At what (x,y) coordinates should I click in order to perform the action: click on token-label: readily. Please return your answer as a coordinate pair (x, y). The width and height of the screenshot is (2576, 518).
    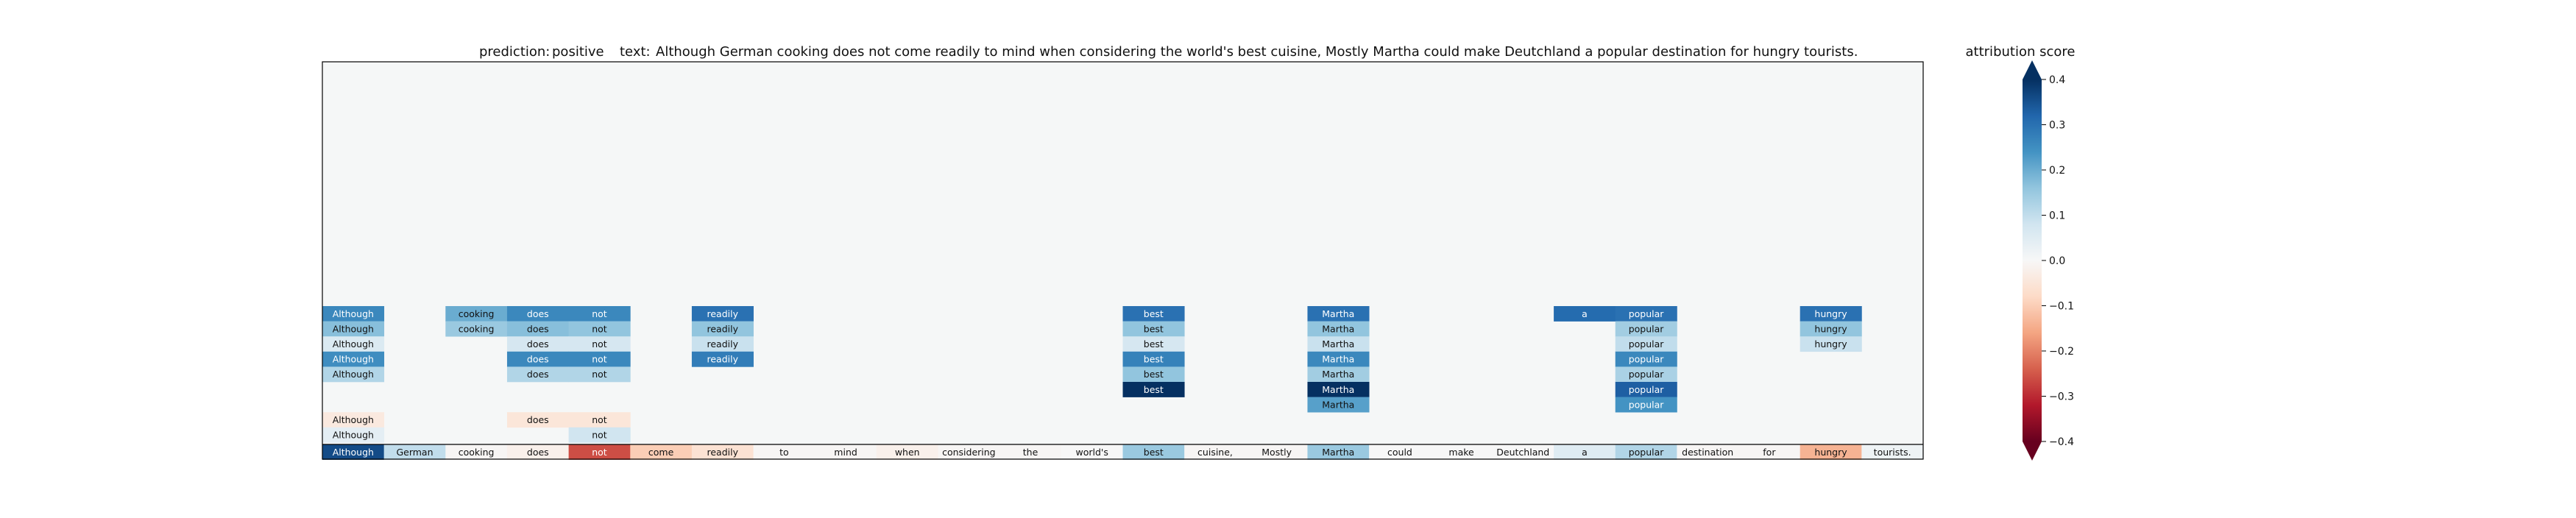
    Looking at the image, I should click on (723, 452).